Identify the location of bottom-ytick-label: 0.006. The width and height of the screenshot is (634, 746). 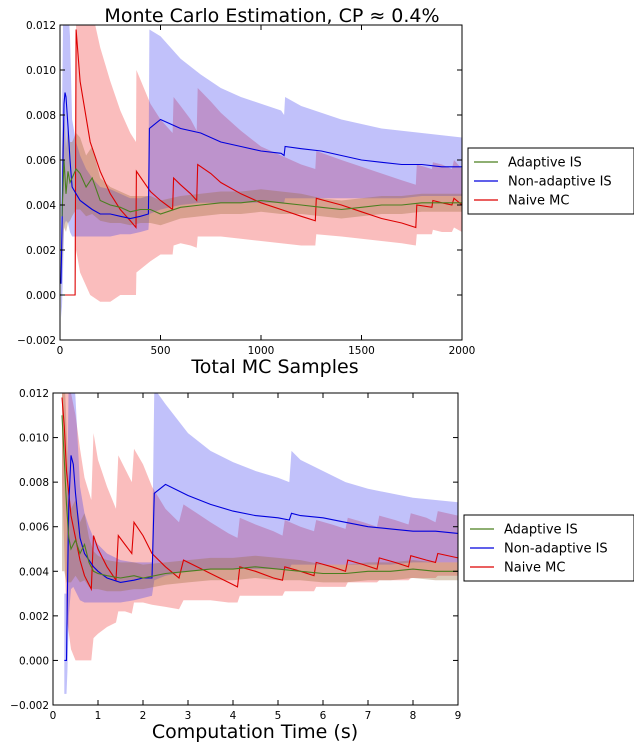
(34, 528).